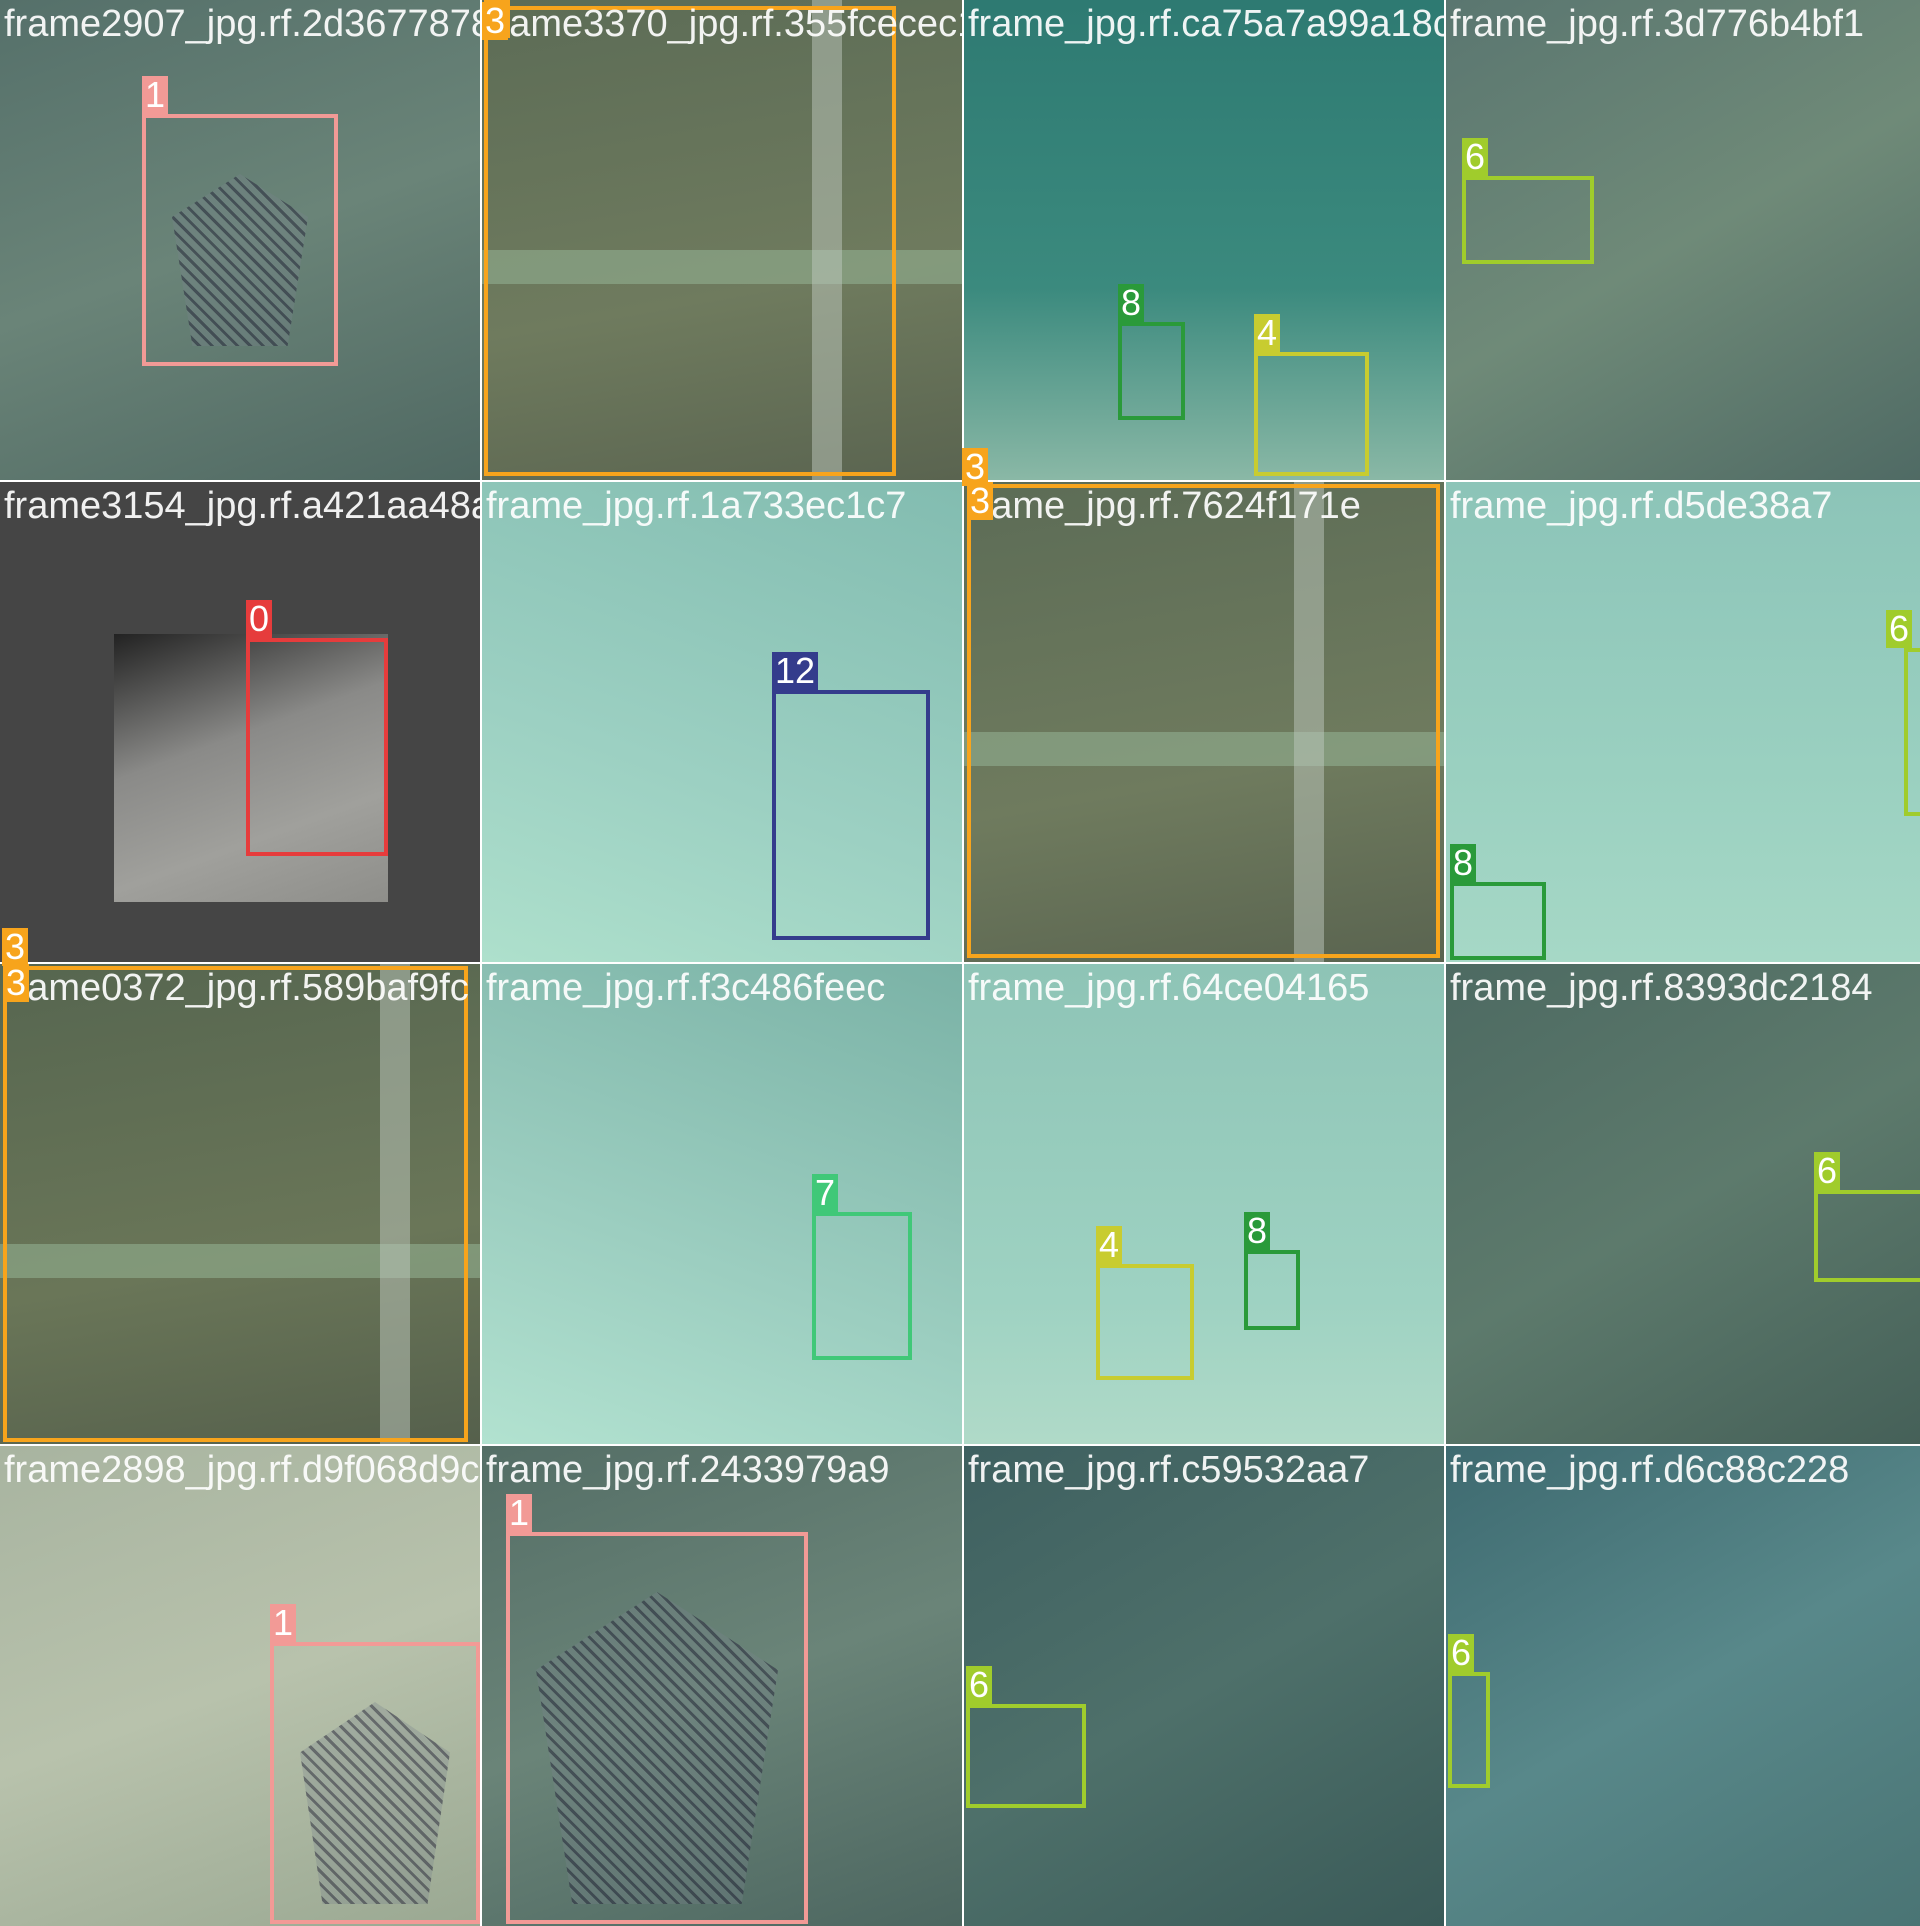 The image size is (1920, 1926). I want to click on mosaic-tile: frame_jpg.rf.2433979a9 1, so click(722, 1686).